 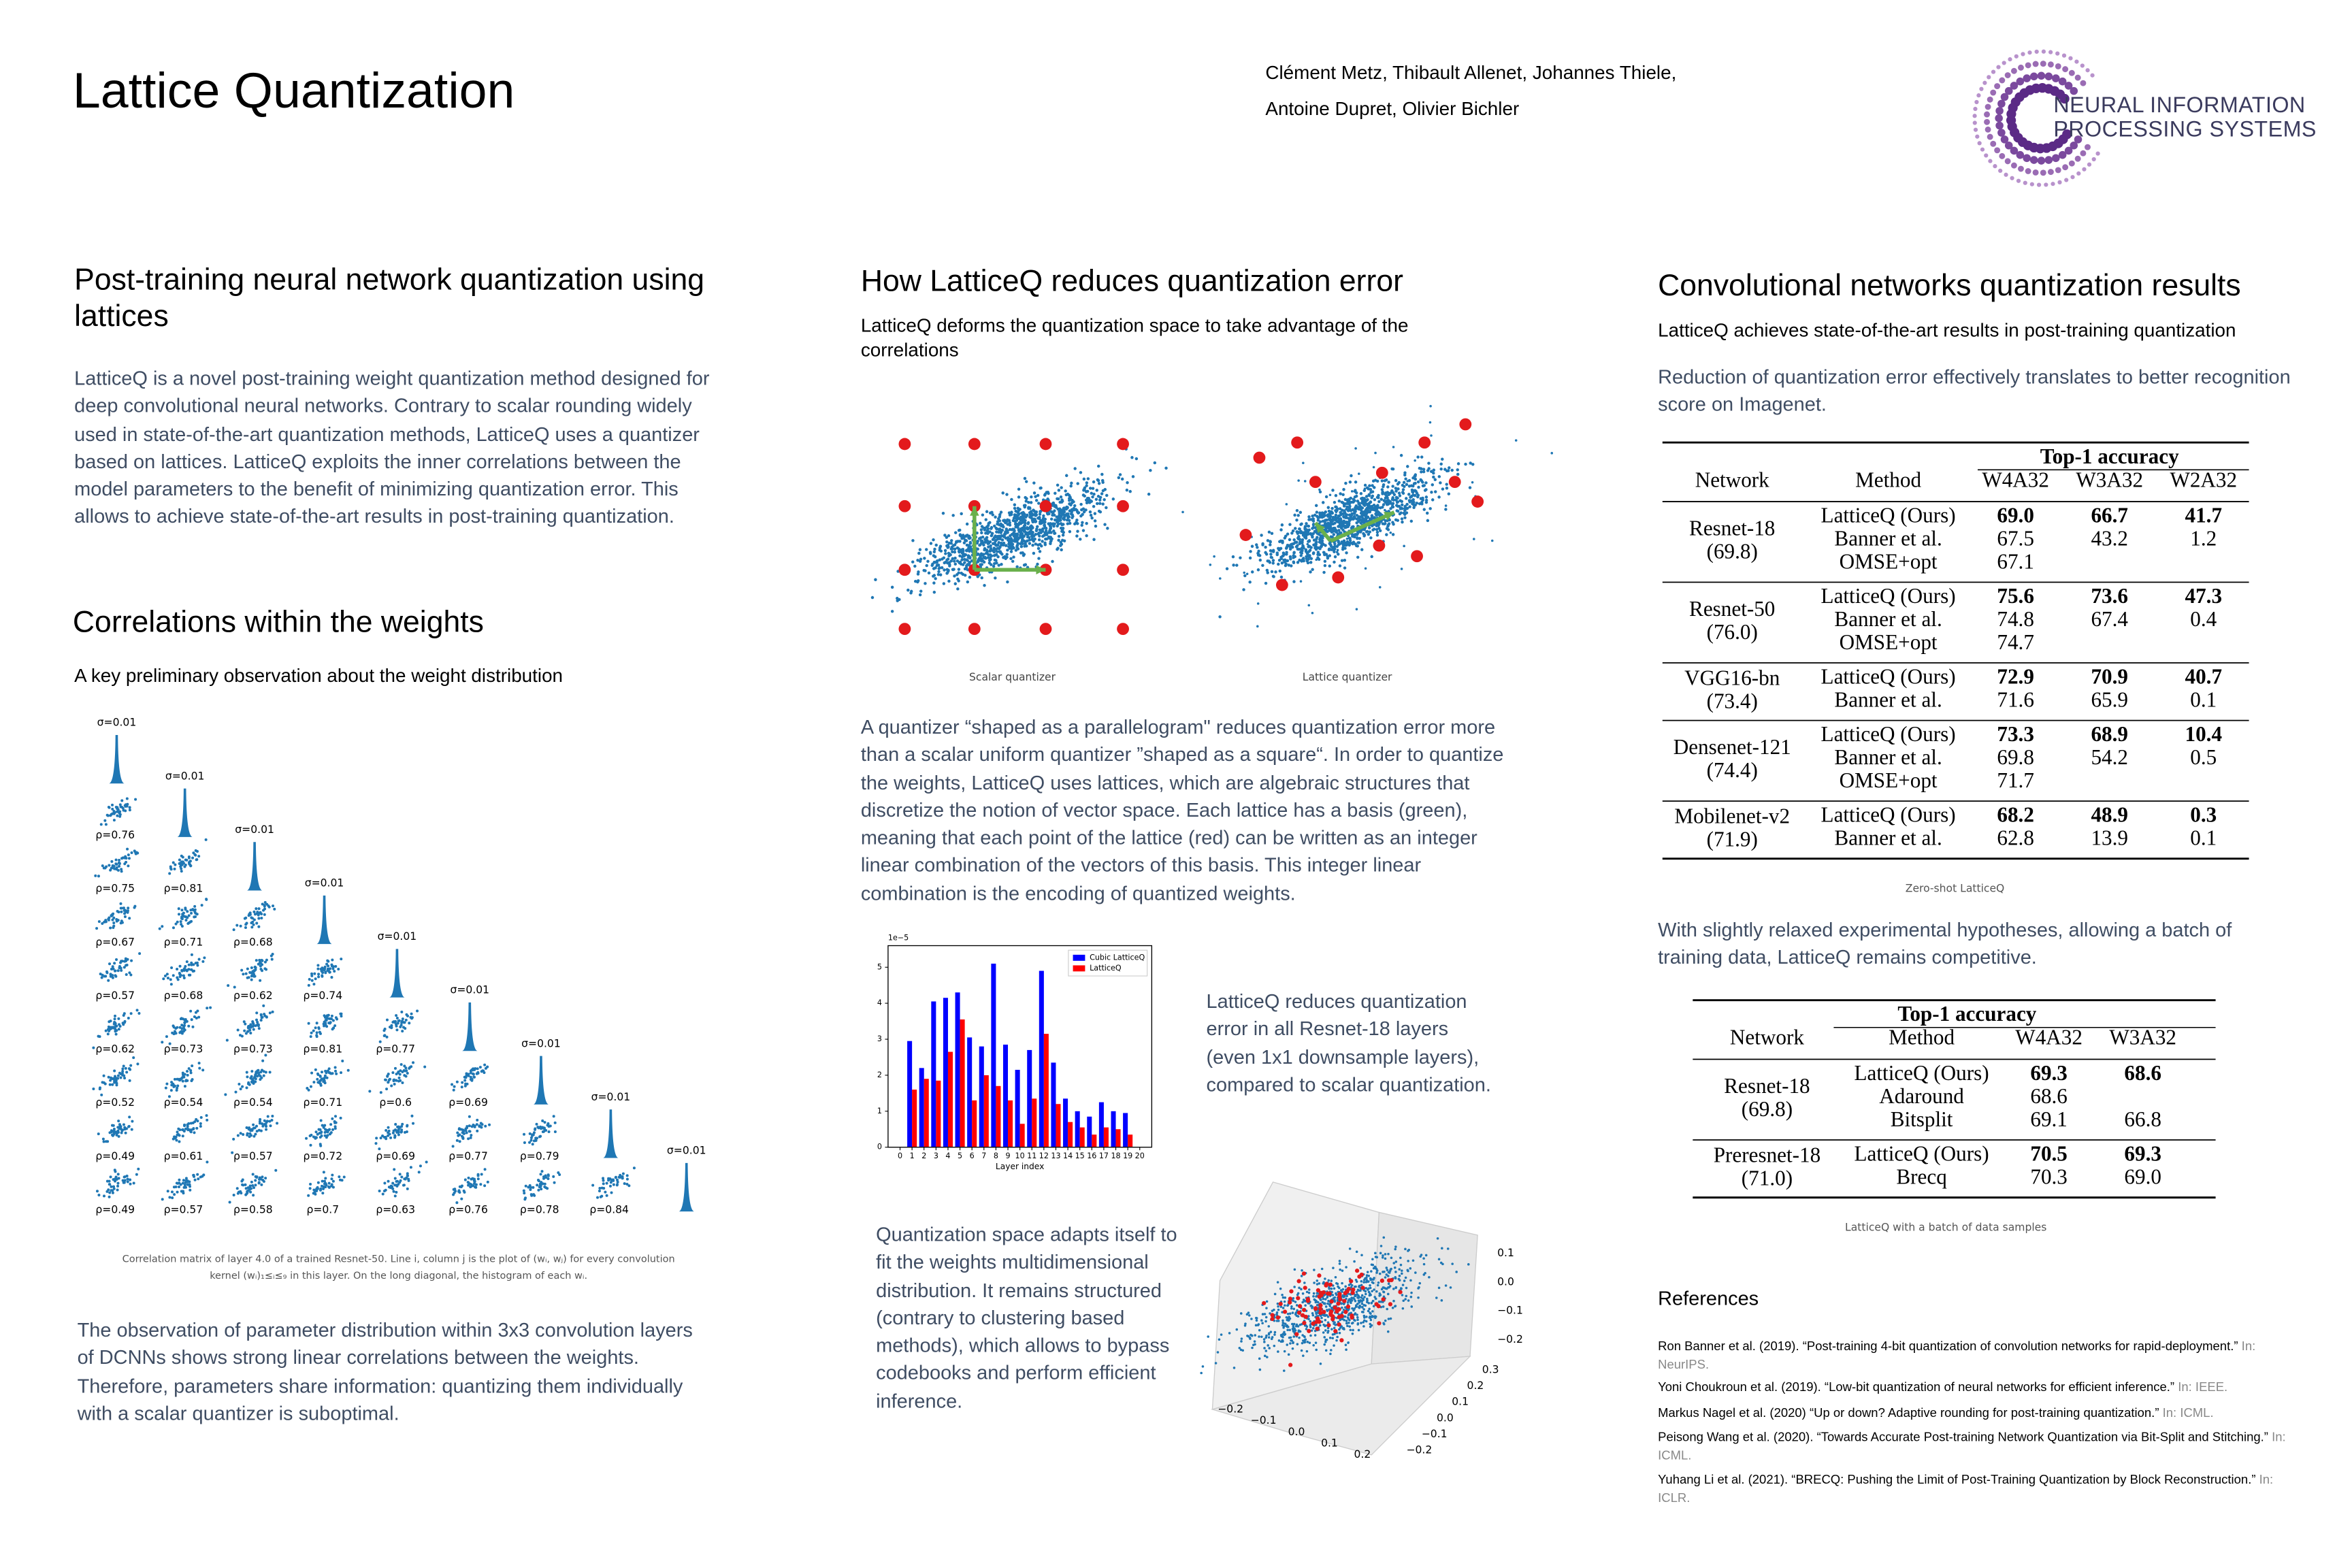 What do you see at coordinates (115, 1102) in the screenshot?
I see `rho-label: ρ=0.52` at bounding box center [115, 1102].